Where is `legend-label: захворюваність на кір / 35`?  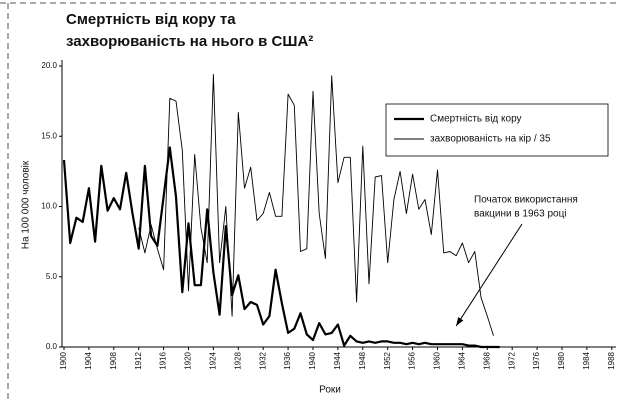
legend-label: захворюваність на кір / 35 is located at coordinates (490, 139).